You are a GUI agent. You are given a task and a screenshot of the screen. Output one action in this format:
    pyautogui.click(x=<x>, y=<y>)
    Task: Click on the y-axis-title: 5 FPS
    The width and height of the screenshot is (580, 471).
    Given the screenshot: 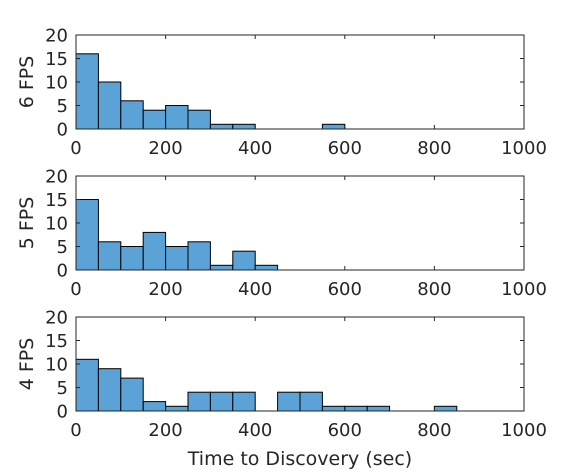 What is the action you would take?
    pyautogui.click(x=27, y=223)
    